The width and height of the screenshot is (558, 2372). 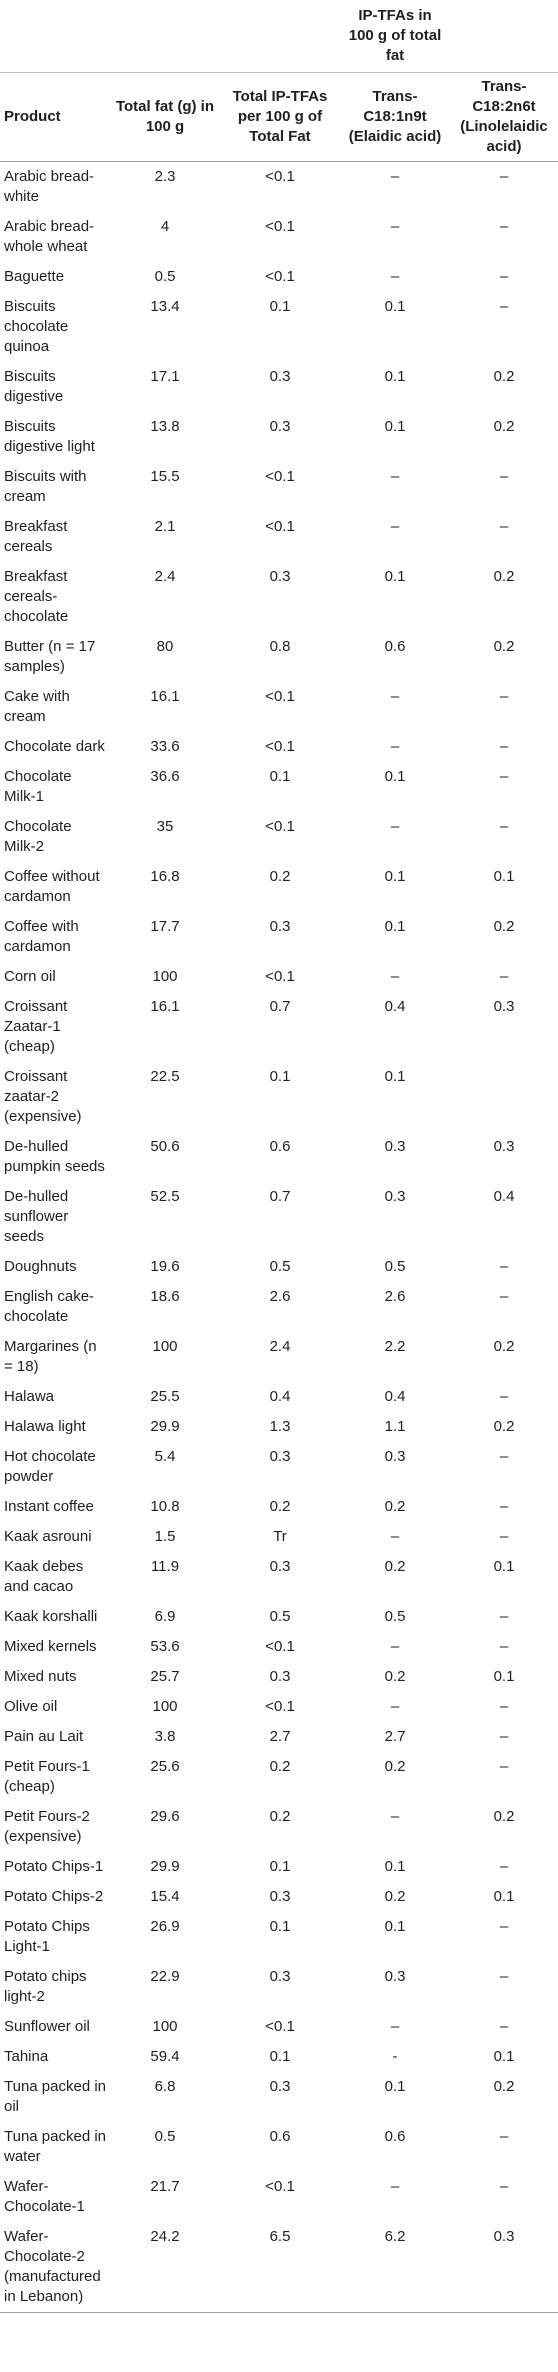 What do you see at coordinates (165, 1926) in the screenshot?
I see `total-fat-cell: 26.9` at bounding box center [165, 1926].